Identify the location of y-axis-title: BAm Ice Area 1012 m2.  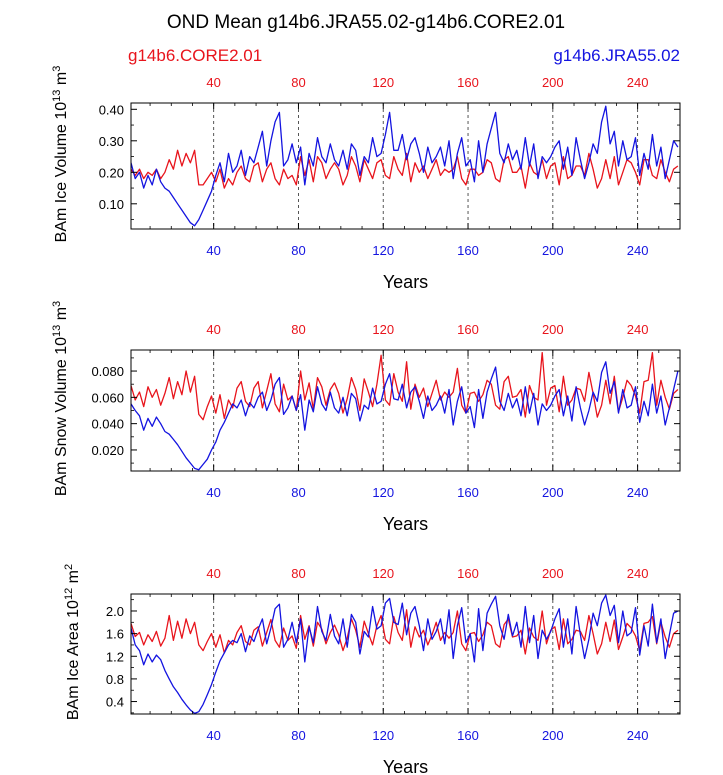
(72, 642).